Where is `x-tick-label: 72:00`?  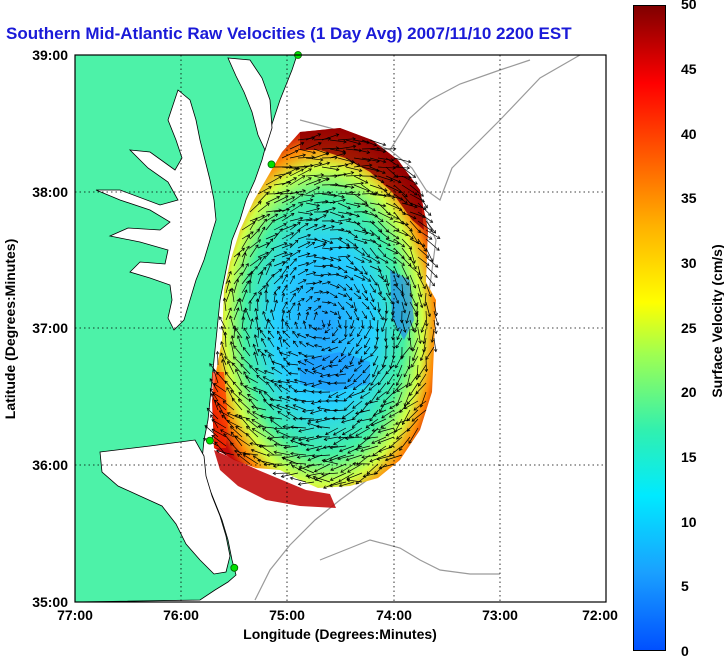 x-tick-label: 72:00 is located at coordinates (600, 615).